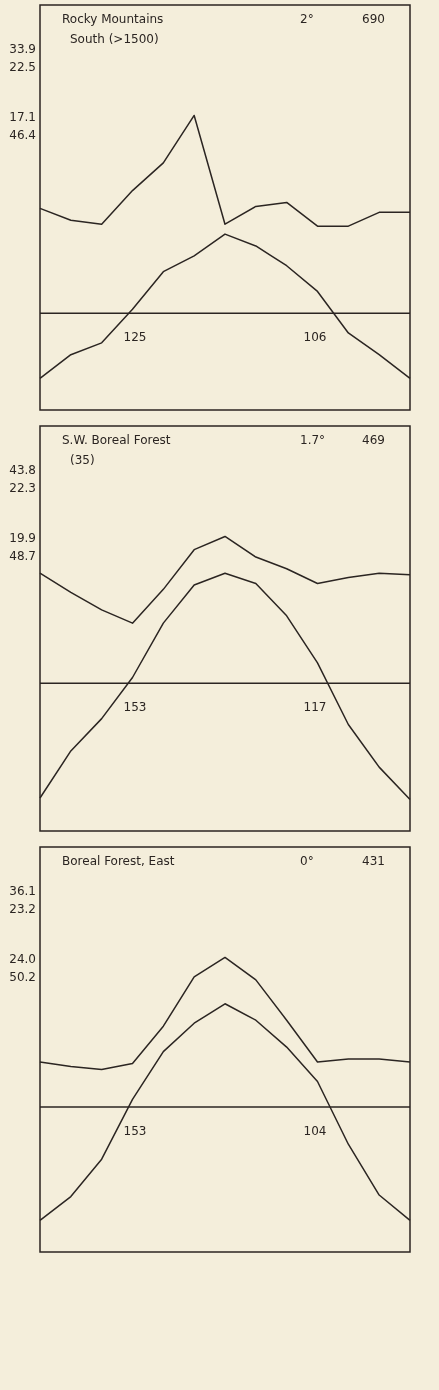  Describe the element at coordinates (113, 19) in the screenshot. I see `chart-title: Rocky Mountains` at that location.